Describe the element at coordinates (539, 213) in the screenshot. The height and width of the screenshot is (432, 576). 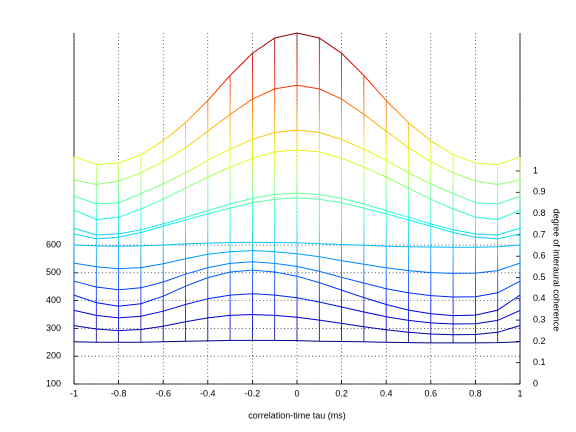
I see `y2-tick-label: 0.8` at that location.